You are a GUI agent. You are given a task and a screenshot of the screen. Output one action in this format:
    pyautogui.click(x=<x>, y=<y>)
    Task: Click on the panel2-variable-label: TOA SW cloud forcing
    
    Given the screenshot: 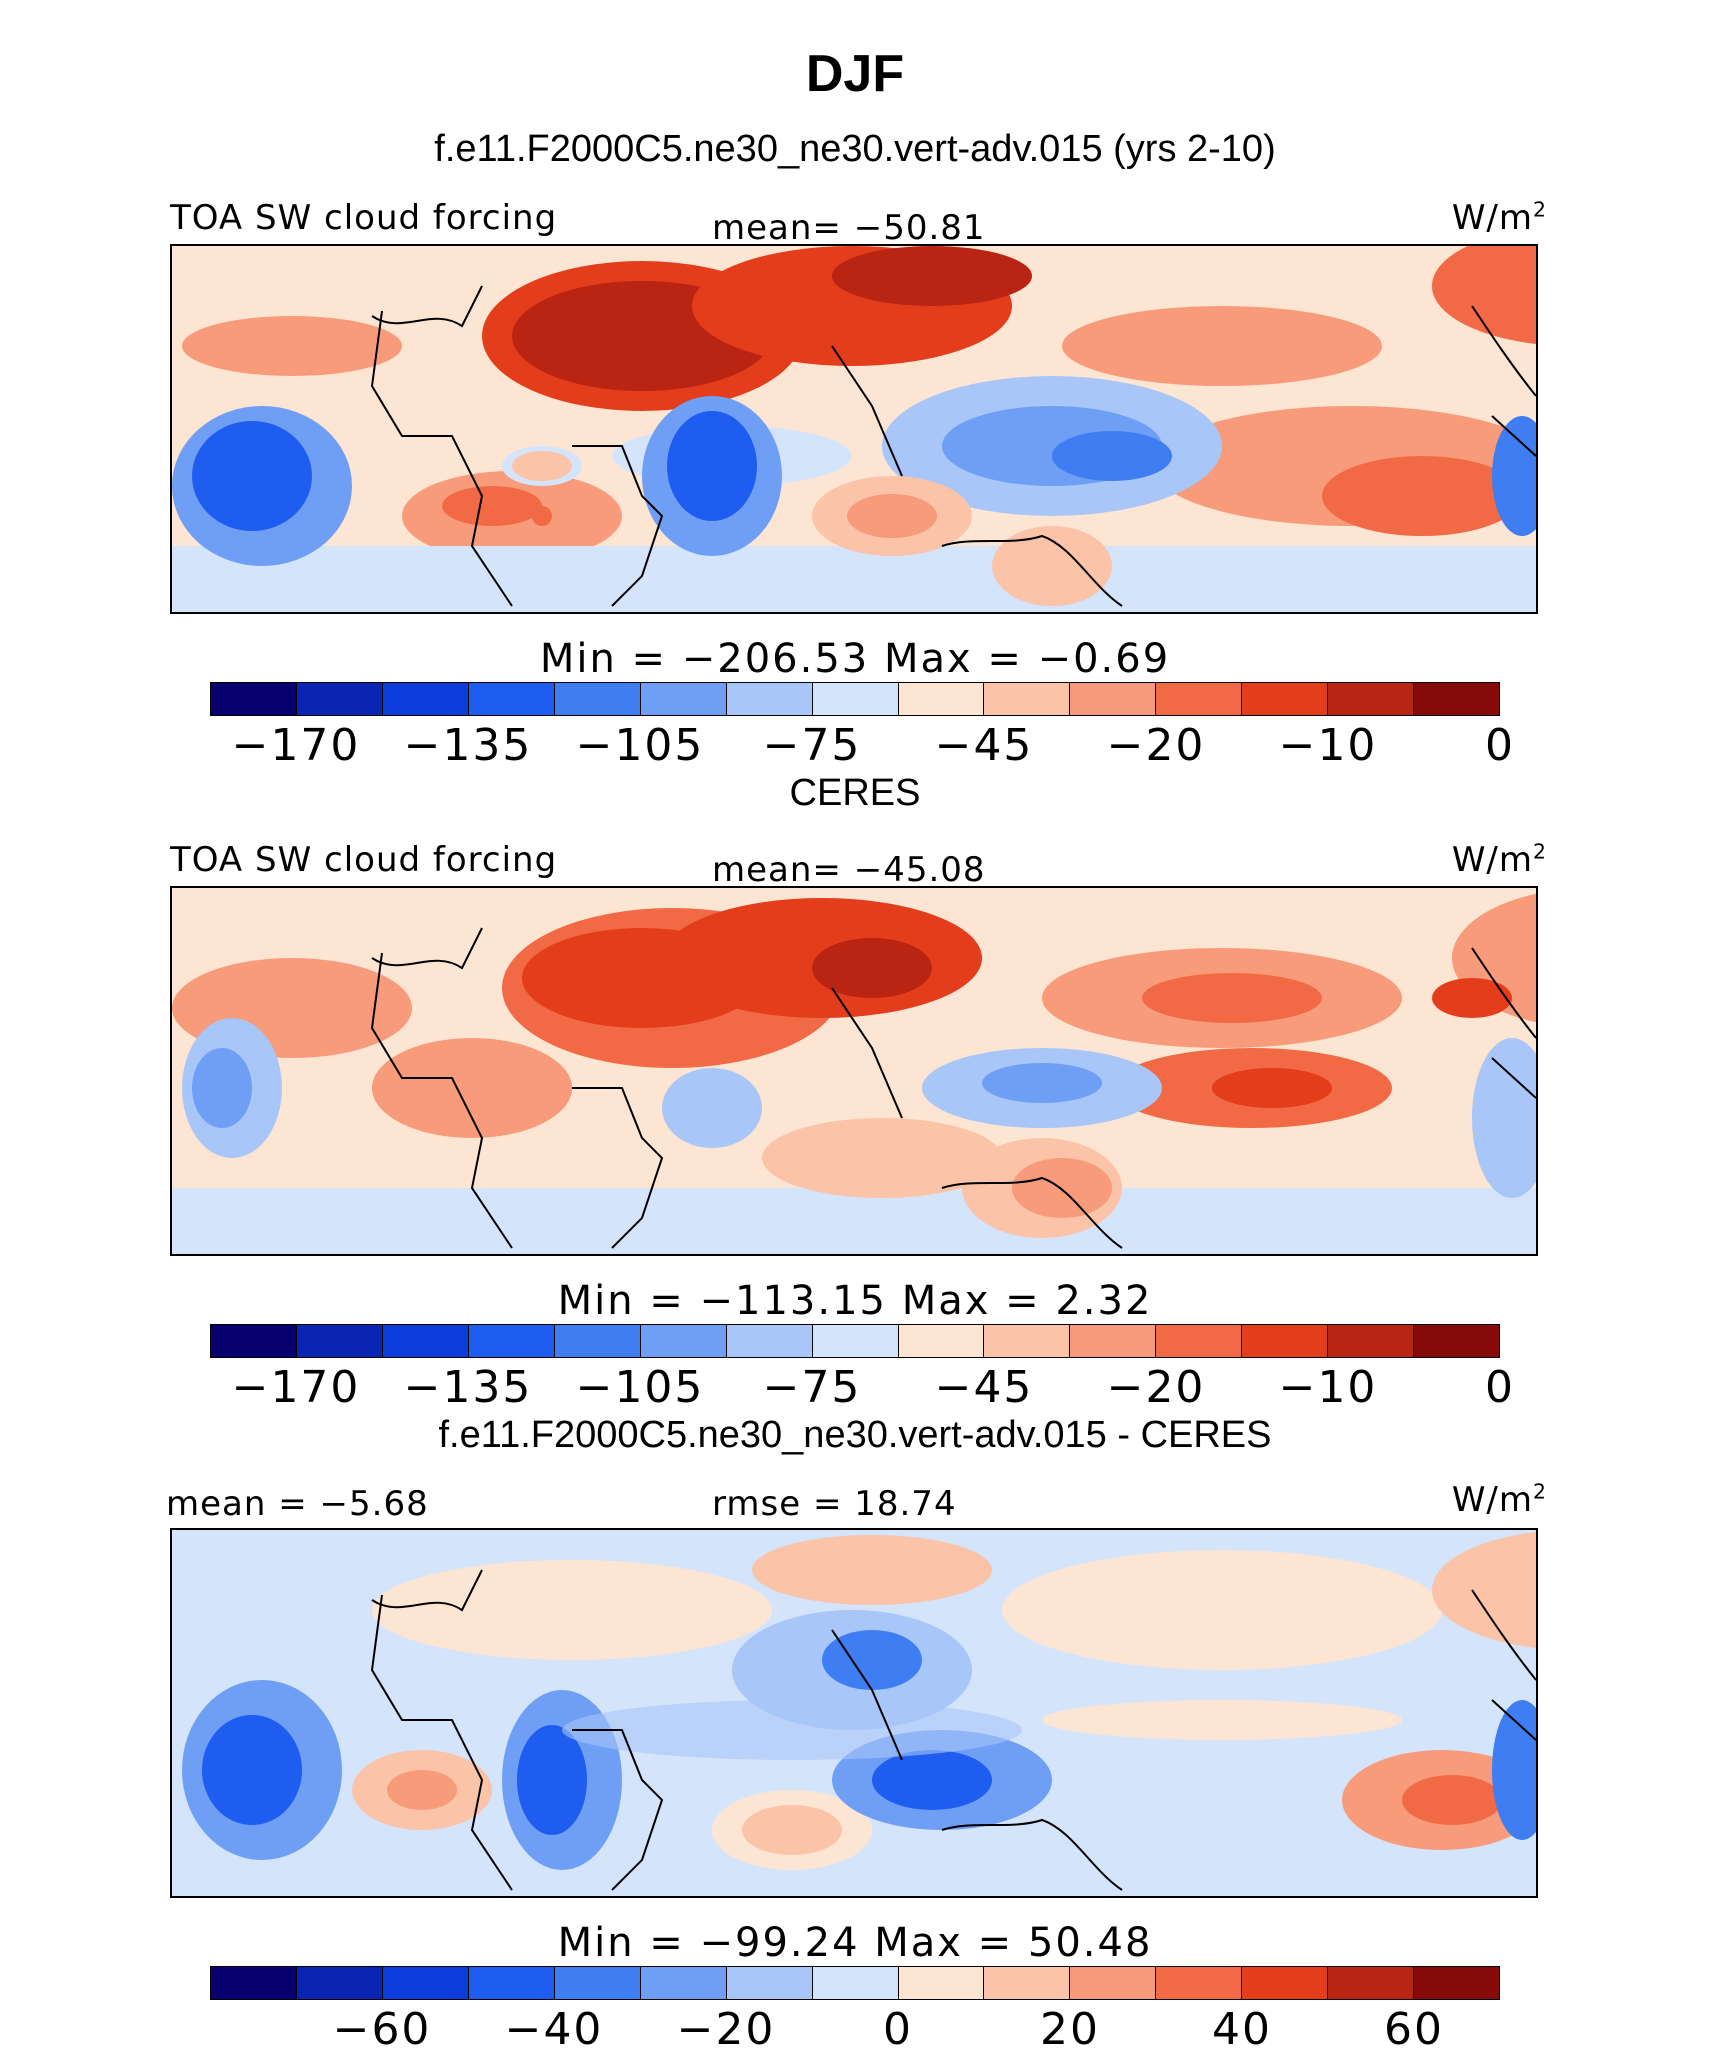 What is the action you would take?
    pyautogui.click(x=364, y=860)
    